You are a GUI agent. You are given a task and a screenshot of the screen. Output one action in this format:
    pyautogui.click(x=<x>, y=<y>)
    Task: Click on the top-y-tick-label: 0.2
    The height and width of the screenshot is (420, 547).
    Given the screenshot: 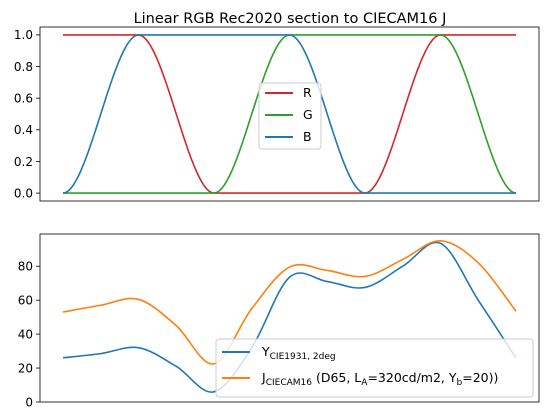 What is the action you would take?
    pyautogui.click(x=23, y=162)
    